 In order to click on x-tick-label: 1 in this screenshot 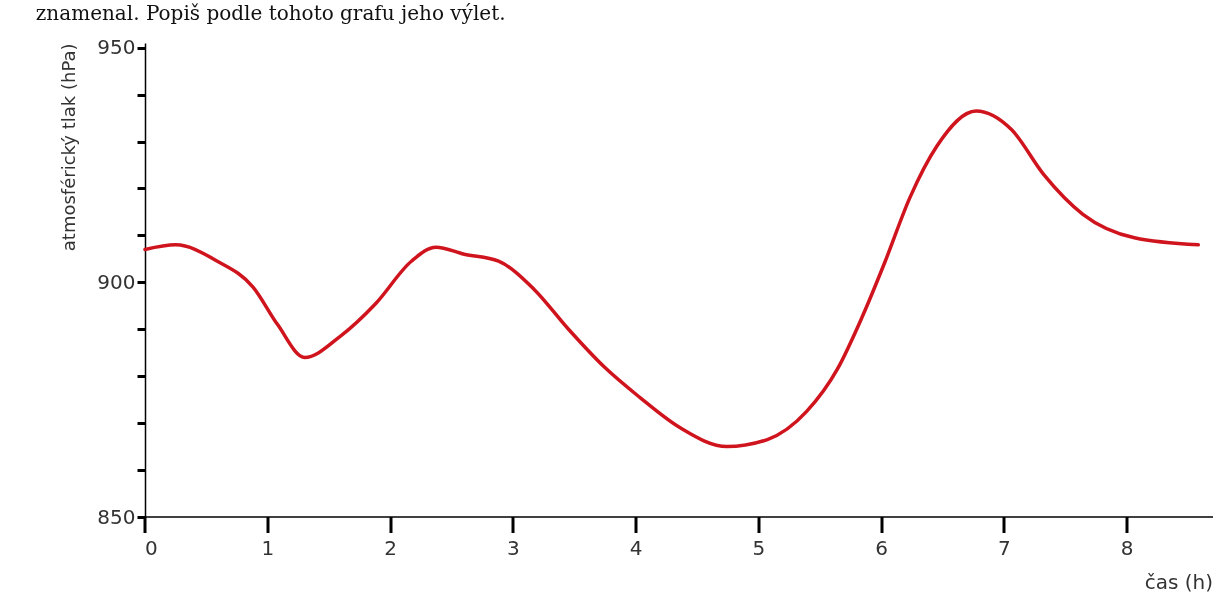, I will do `click(268, 548)`.